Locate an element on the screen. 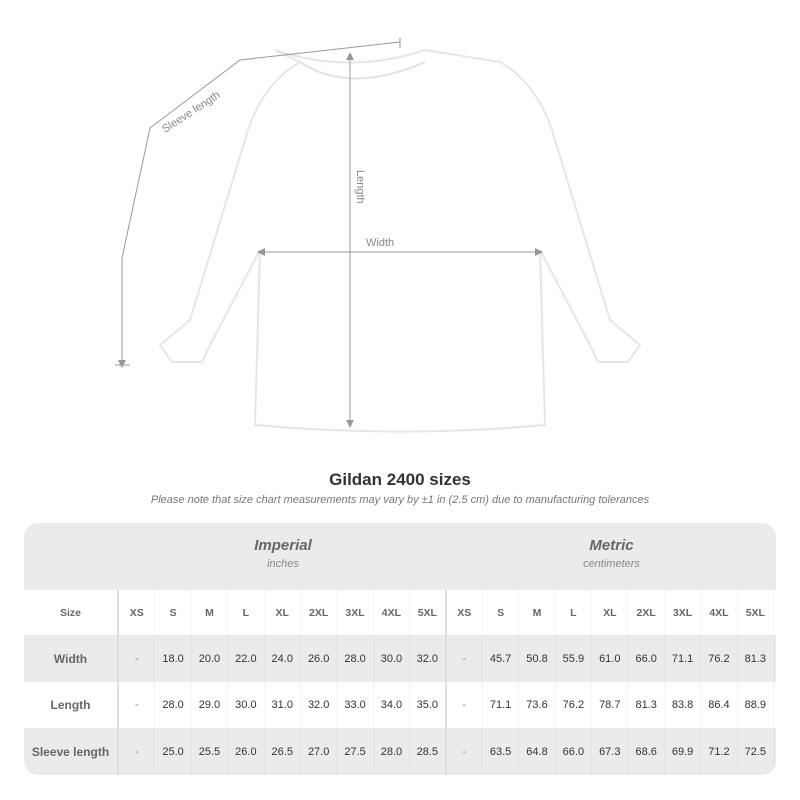  imperial-value: 27.0 is located at coordinates (319, 751).